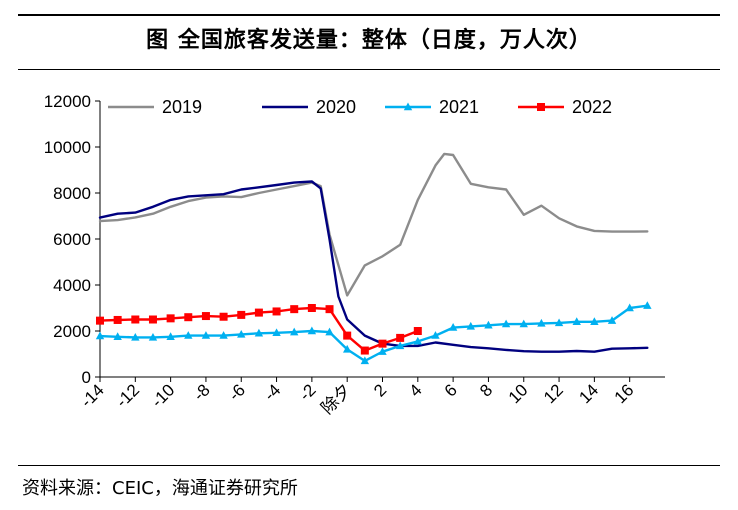 This screenshot has width=738, height=510. What do you see at coordinates (369, 15) in the screenshot?
I see `top-rule` at bounding box center [369, 15].